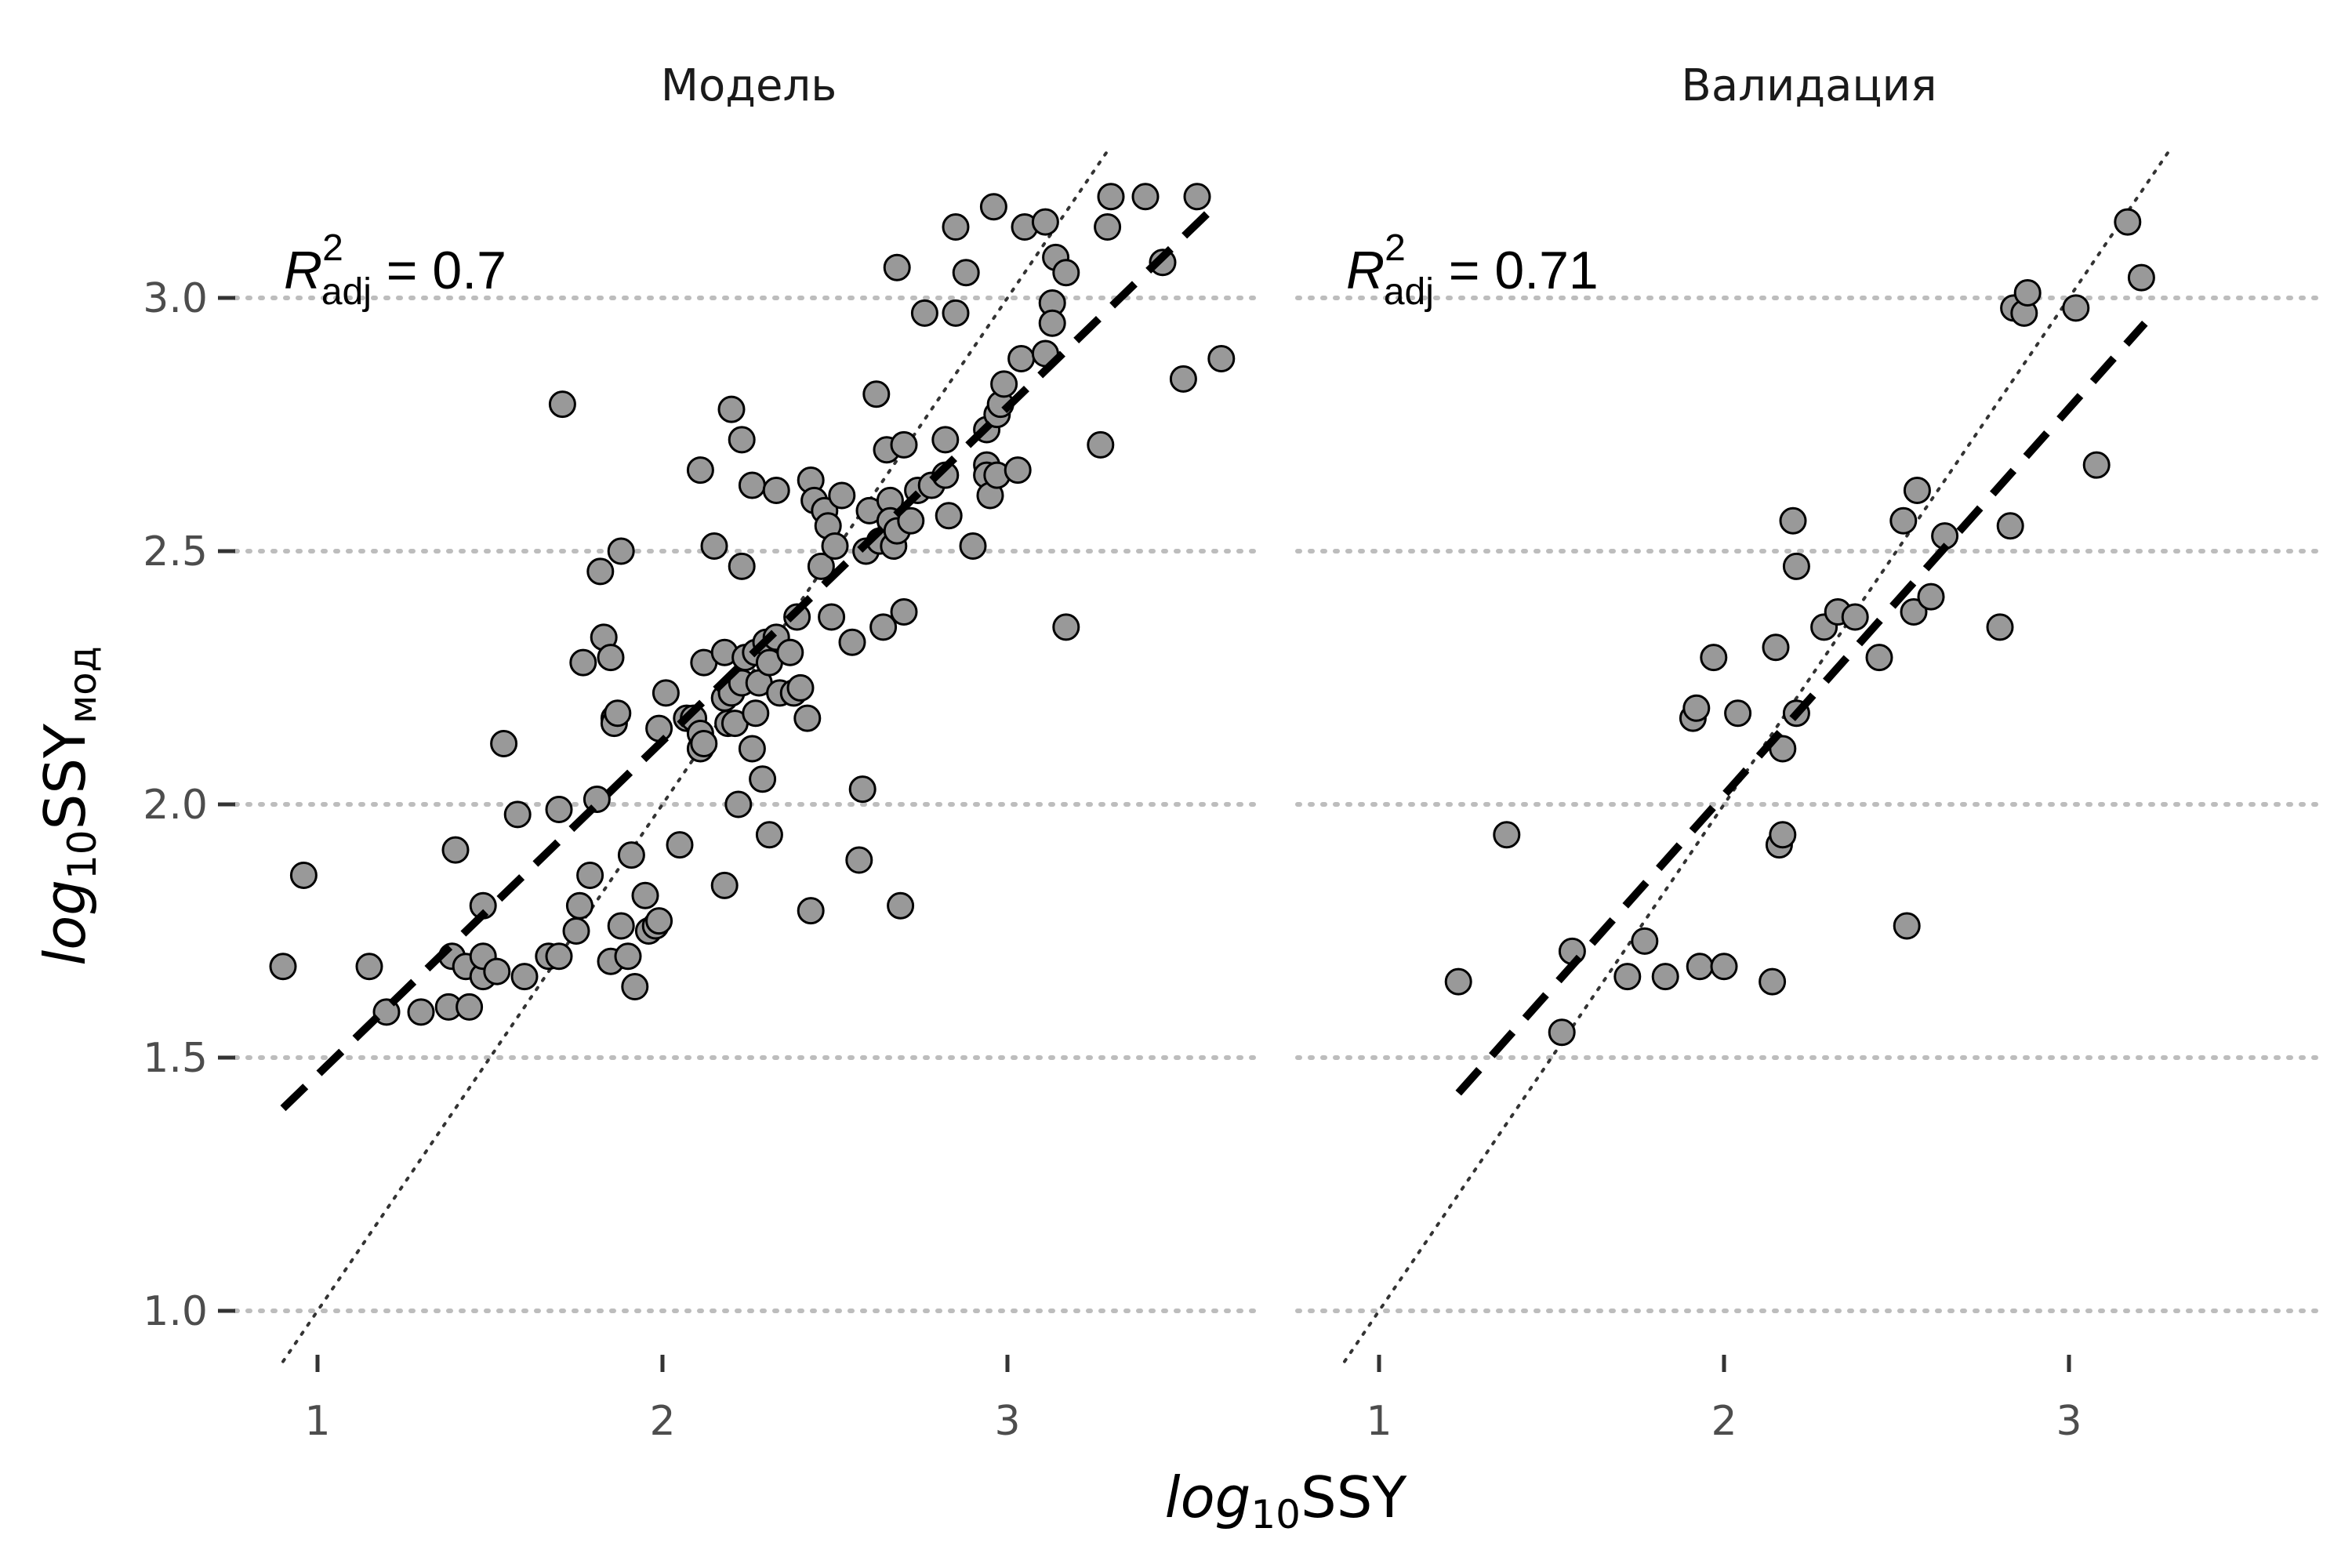  Describe the element at coordinates (749, 85) in the screenshot. I see `facet-title: Модель` at that location.